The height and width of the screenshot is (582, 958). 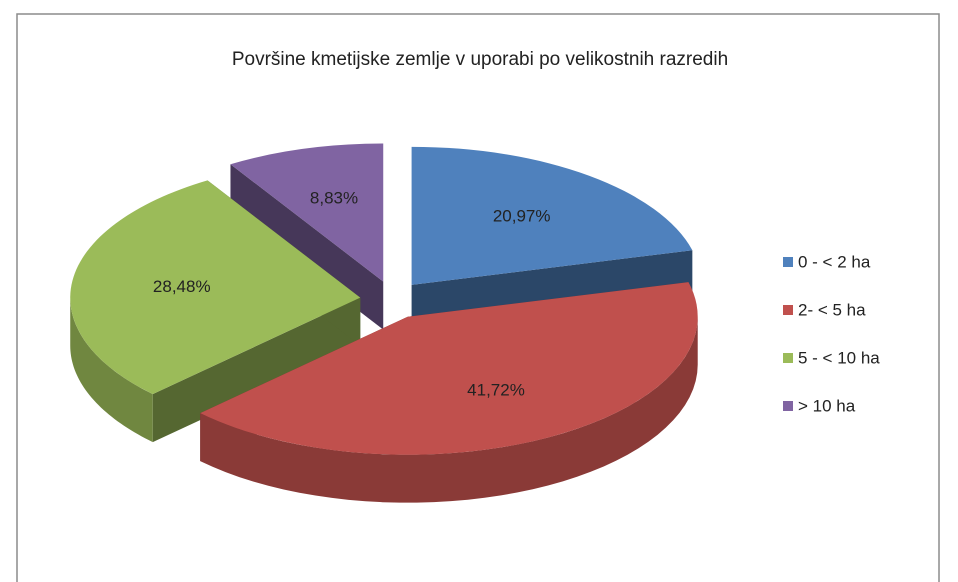 I want to click on legend-label: > 10 ha, so click(x=827, y=405).